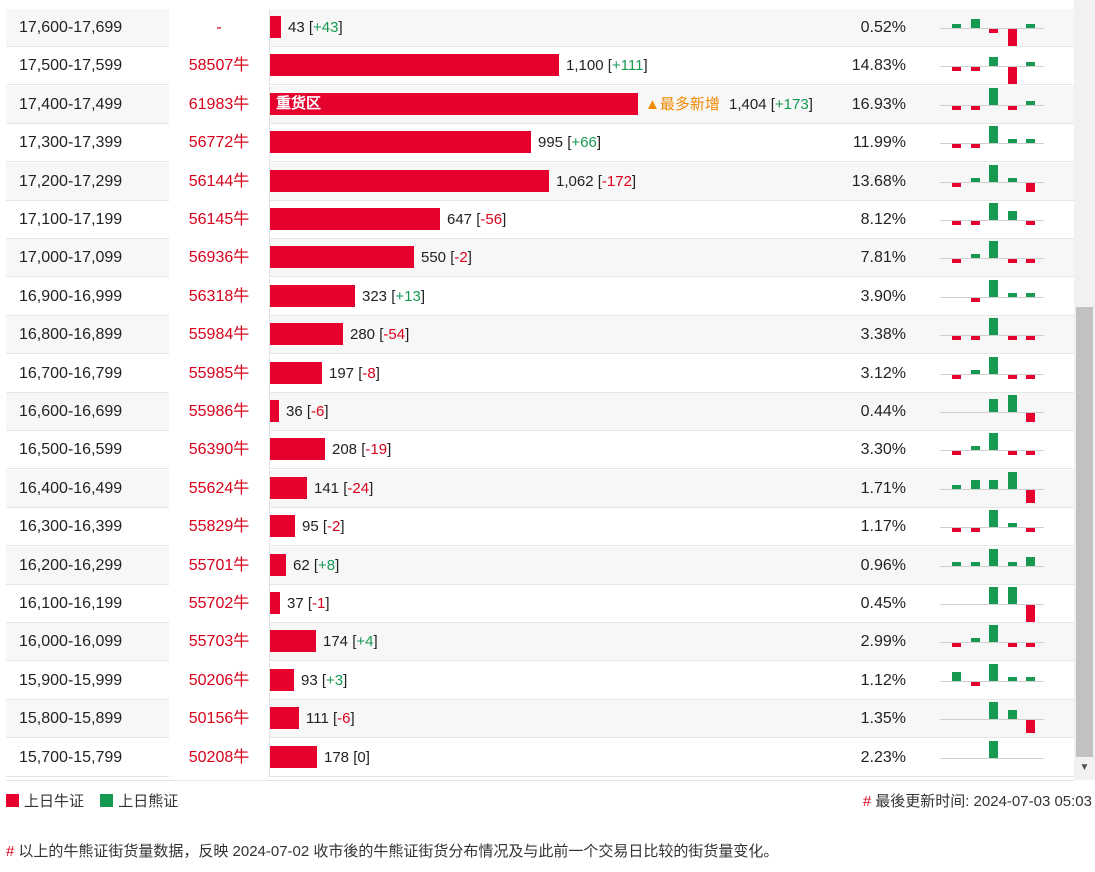  Describe the element at coordinates (867, 801) in the screenshot. I see `hash-icon: #` at that location.